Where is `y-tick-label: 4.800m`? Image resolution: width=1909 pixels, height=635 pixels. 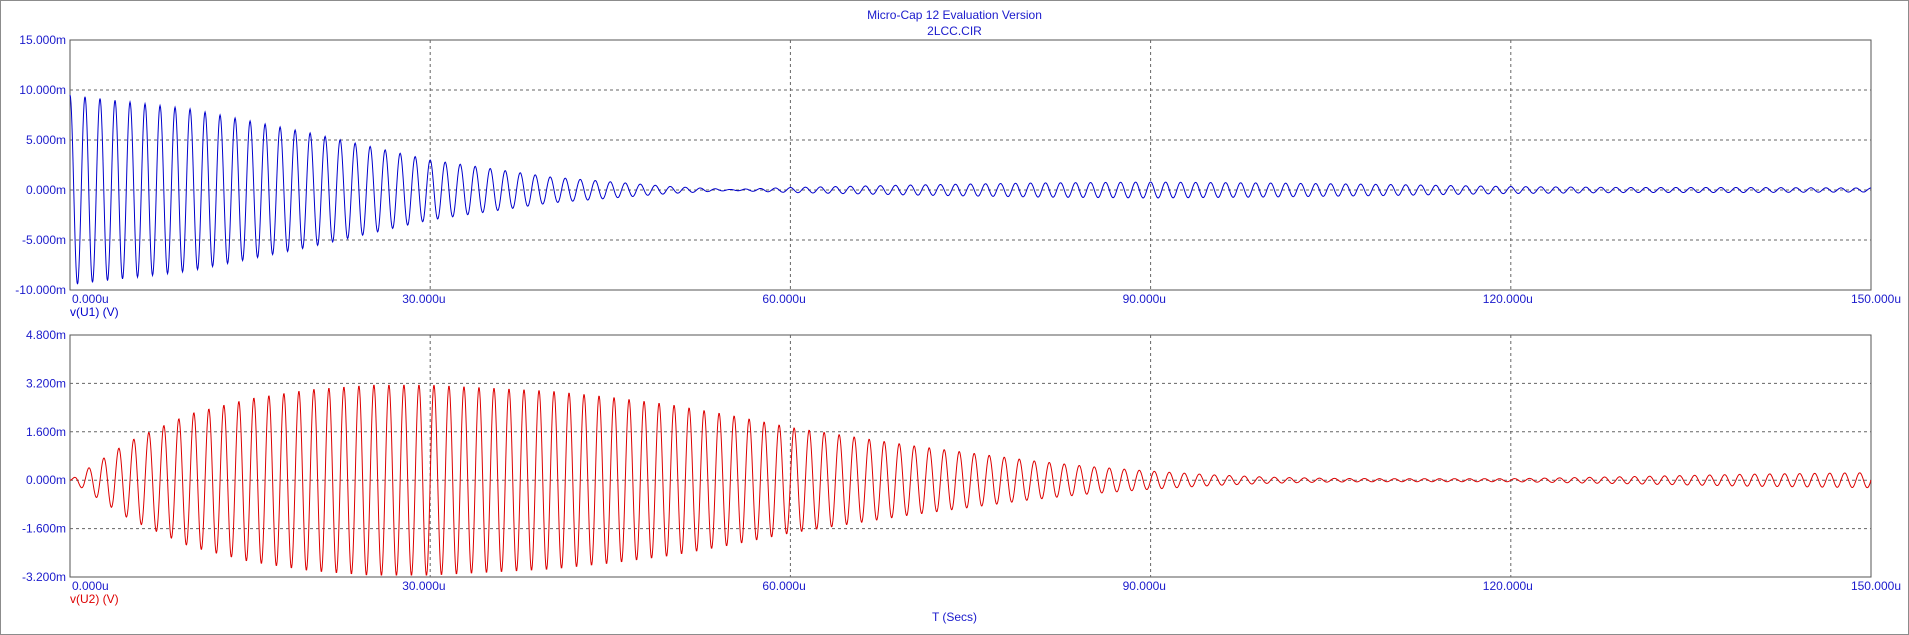 y-tick-label: 4.800m is located at coordinates (46, 335).